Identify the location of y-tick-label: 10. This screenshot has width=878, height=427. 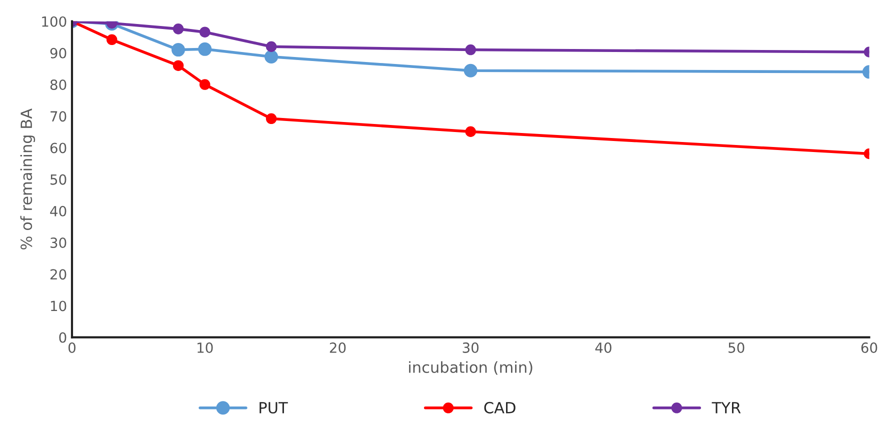
(58, 306).